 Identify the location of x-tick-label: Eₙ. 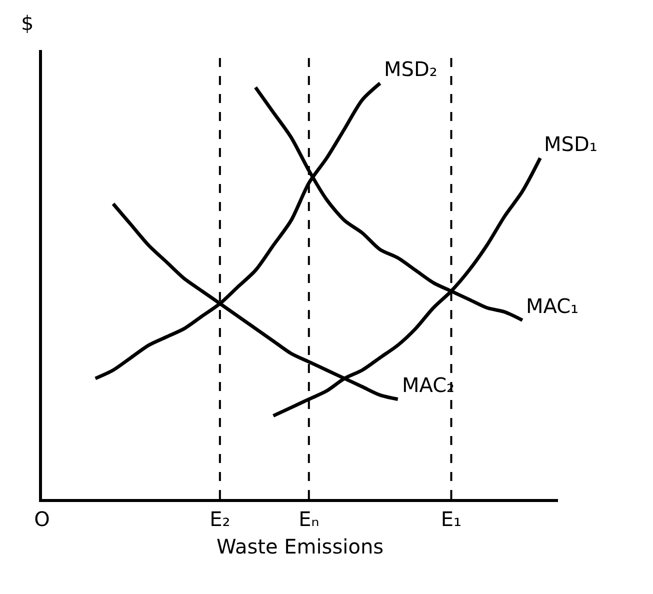
(309, 519).